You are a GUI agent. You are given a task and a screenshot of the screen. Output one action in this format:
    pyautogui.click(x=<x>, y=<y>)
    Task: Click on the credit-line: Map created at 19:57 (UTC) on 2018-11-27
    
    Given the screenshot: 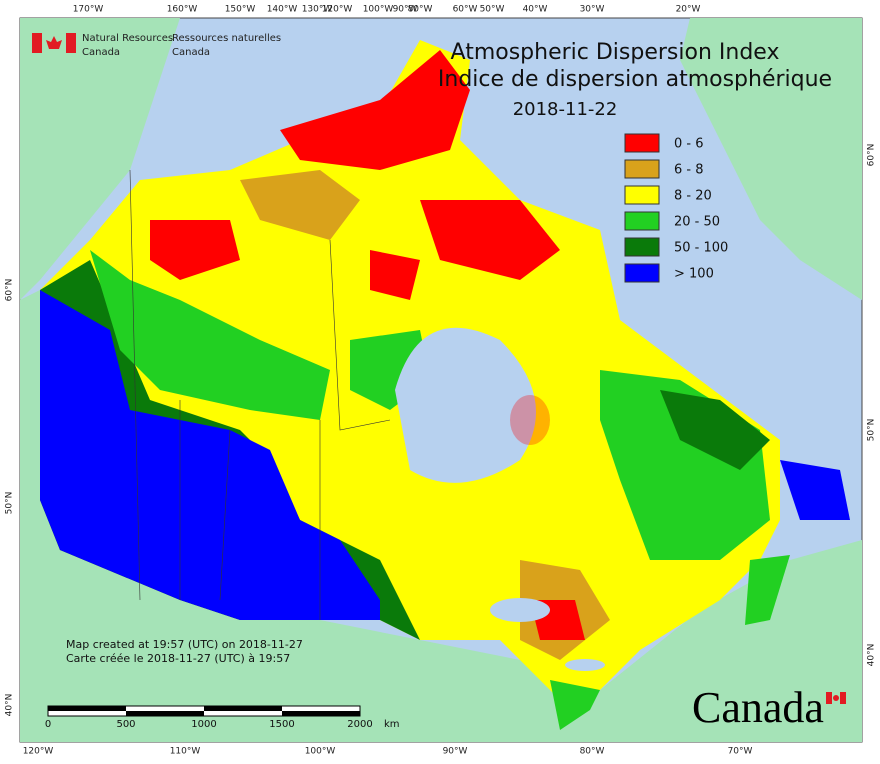 What is the action you would take?
    pyautogui.click(x=184, y=644)
    